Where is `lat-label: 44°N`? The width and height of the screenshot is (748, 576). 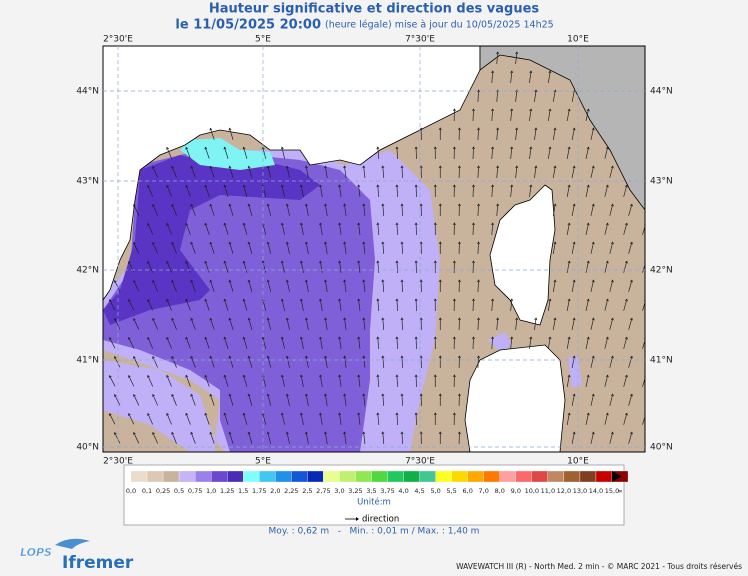 lat-label: 44°N is located at coordinates (87, 92).